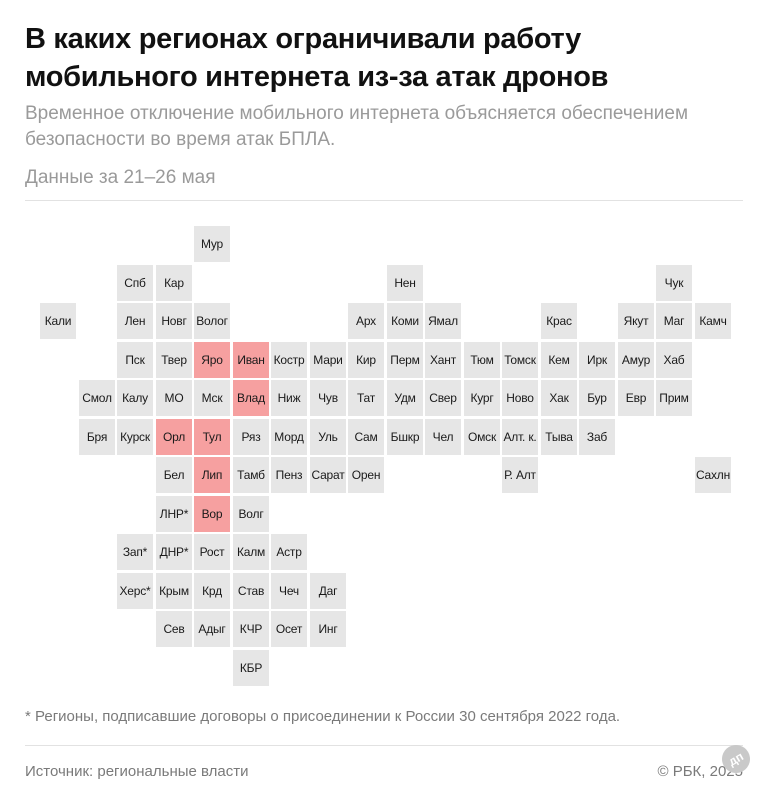 The height and width of the screenshot is (803, 768). What do you see at coordinates (328, 360) in the screenshot?
I see `region-tile: Мари` at bounding box center [328, 360].